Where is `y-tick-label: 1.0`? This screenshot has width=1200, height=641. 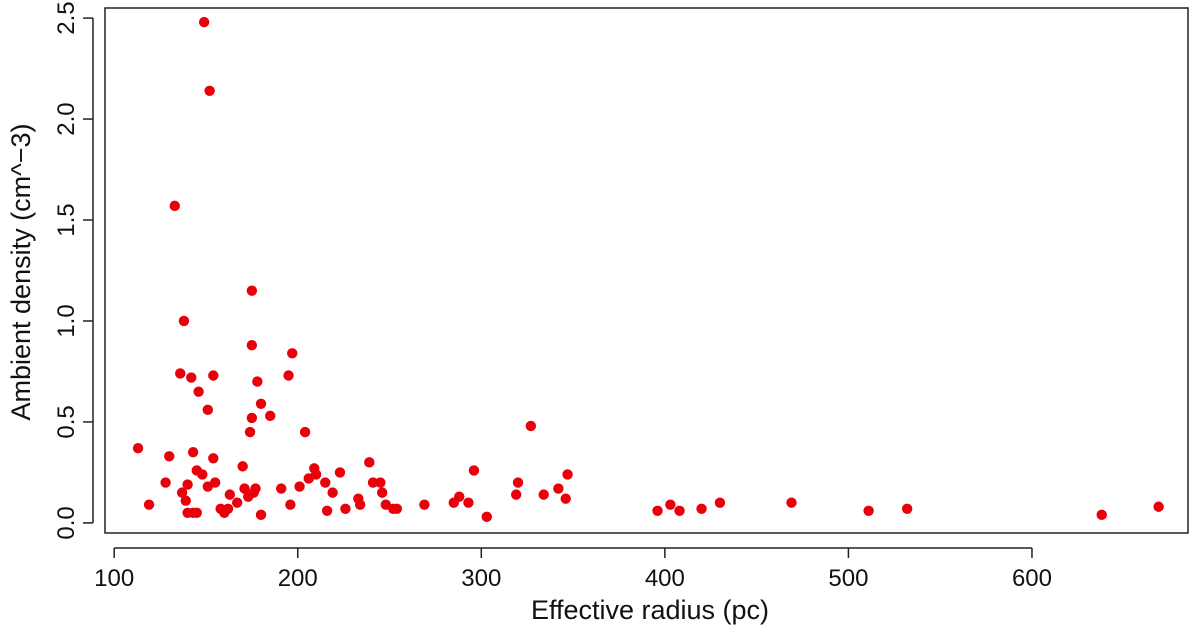
y-tick-label: 1.0 is located at coordinates (66, 320).